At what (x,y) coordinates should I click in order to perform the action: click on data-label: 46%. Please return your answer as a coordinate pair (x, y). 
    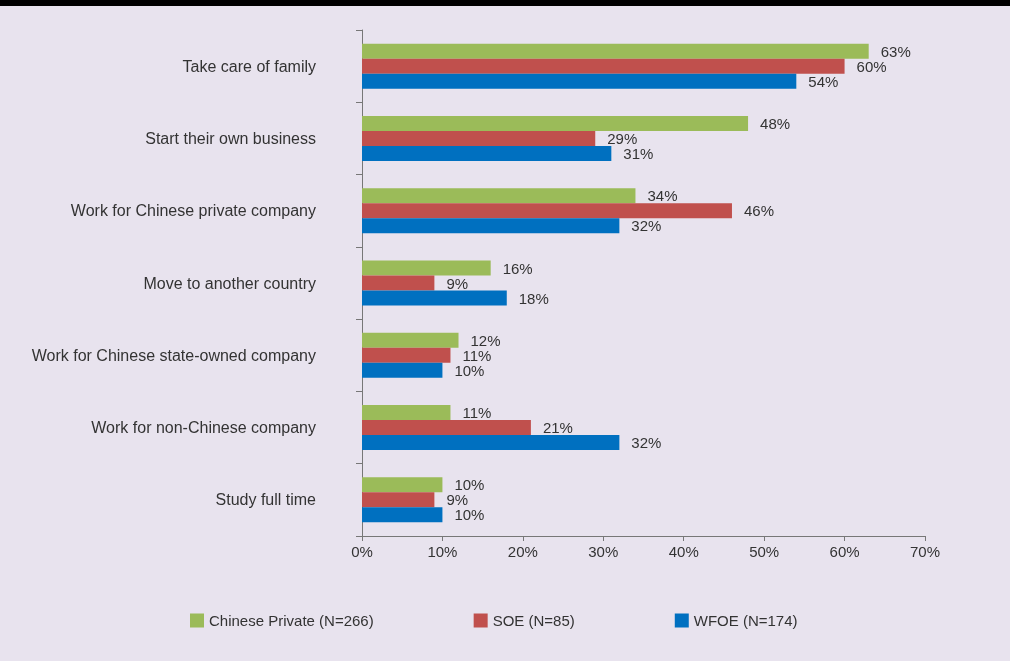
    Looking at the image, I should click on (758, 211).